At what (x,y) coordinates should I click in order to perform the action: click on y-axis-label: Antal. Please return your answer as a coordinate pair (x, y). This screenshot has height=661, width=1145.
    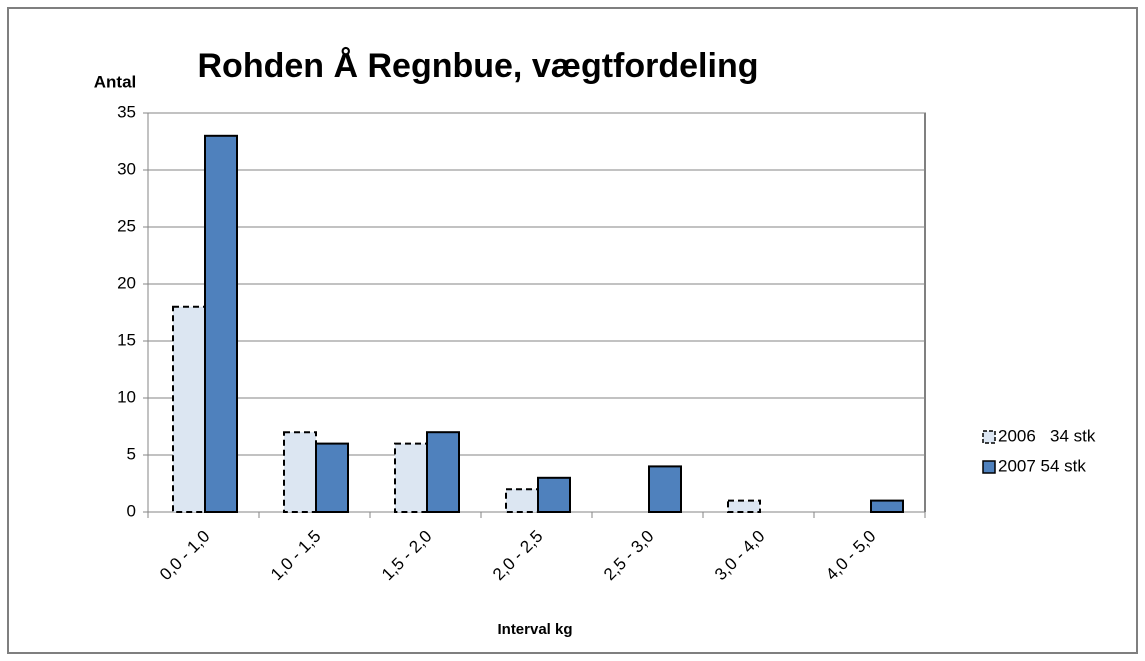
    Looking at the image, I should click on (115, 81).